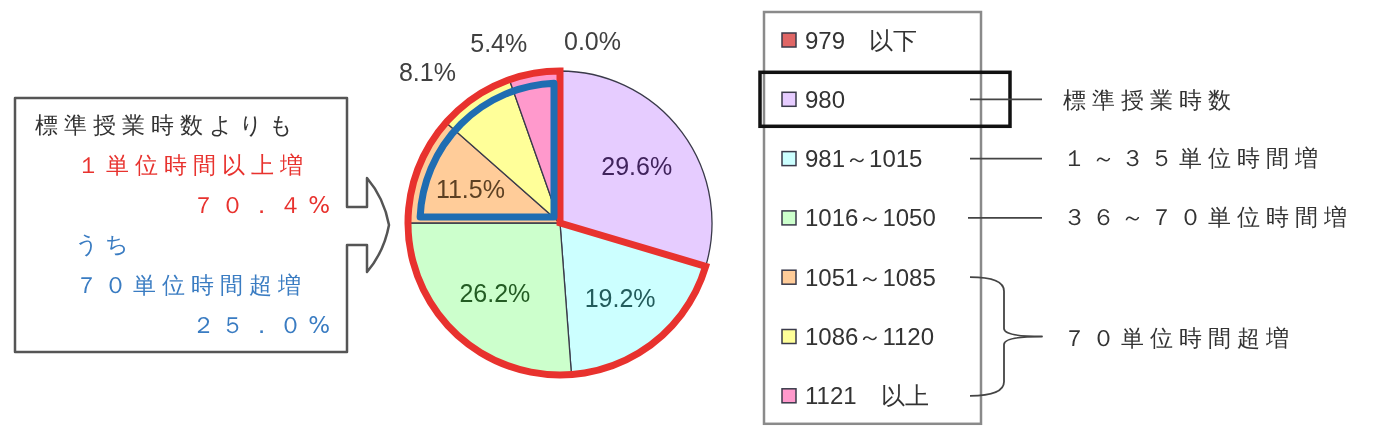  I want to click on legend-label: 1121 以上, so click(867, 396).